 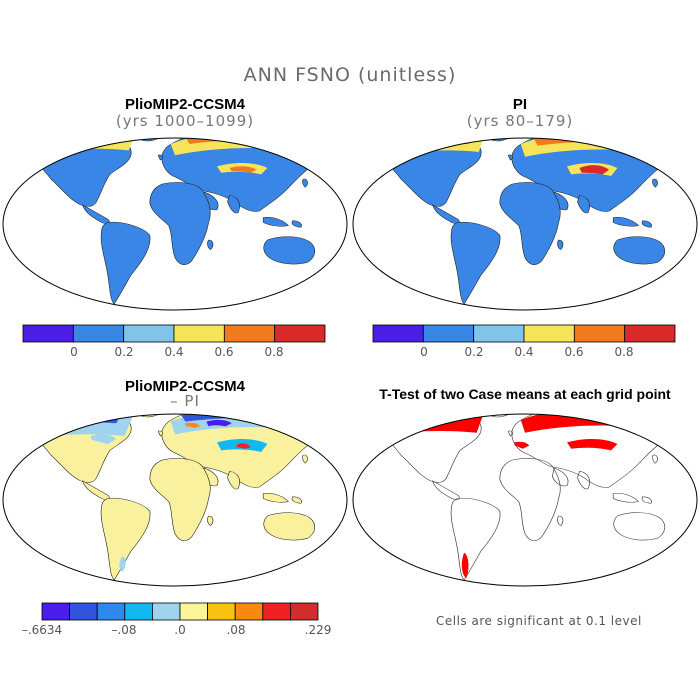 What do you see at coordinates (525, 500) in the screenshot?
I see `map-panel4` at bounding box center [525, 500].